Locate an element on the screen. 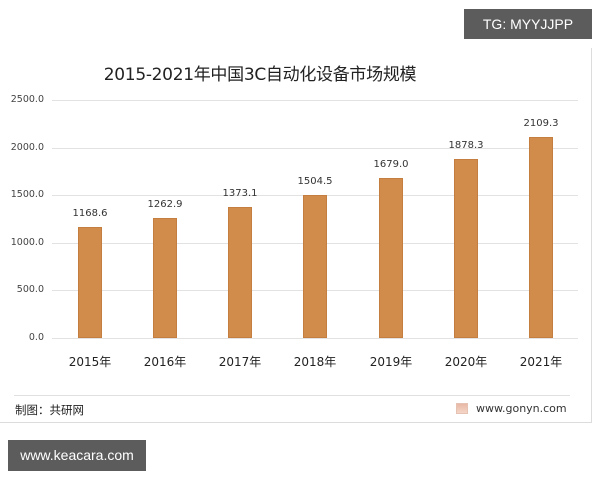  watermark-top: TG: MYYJJPP is located at coordinates (528, 24).